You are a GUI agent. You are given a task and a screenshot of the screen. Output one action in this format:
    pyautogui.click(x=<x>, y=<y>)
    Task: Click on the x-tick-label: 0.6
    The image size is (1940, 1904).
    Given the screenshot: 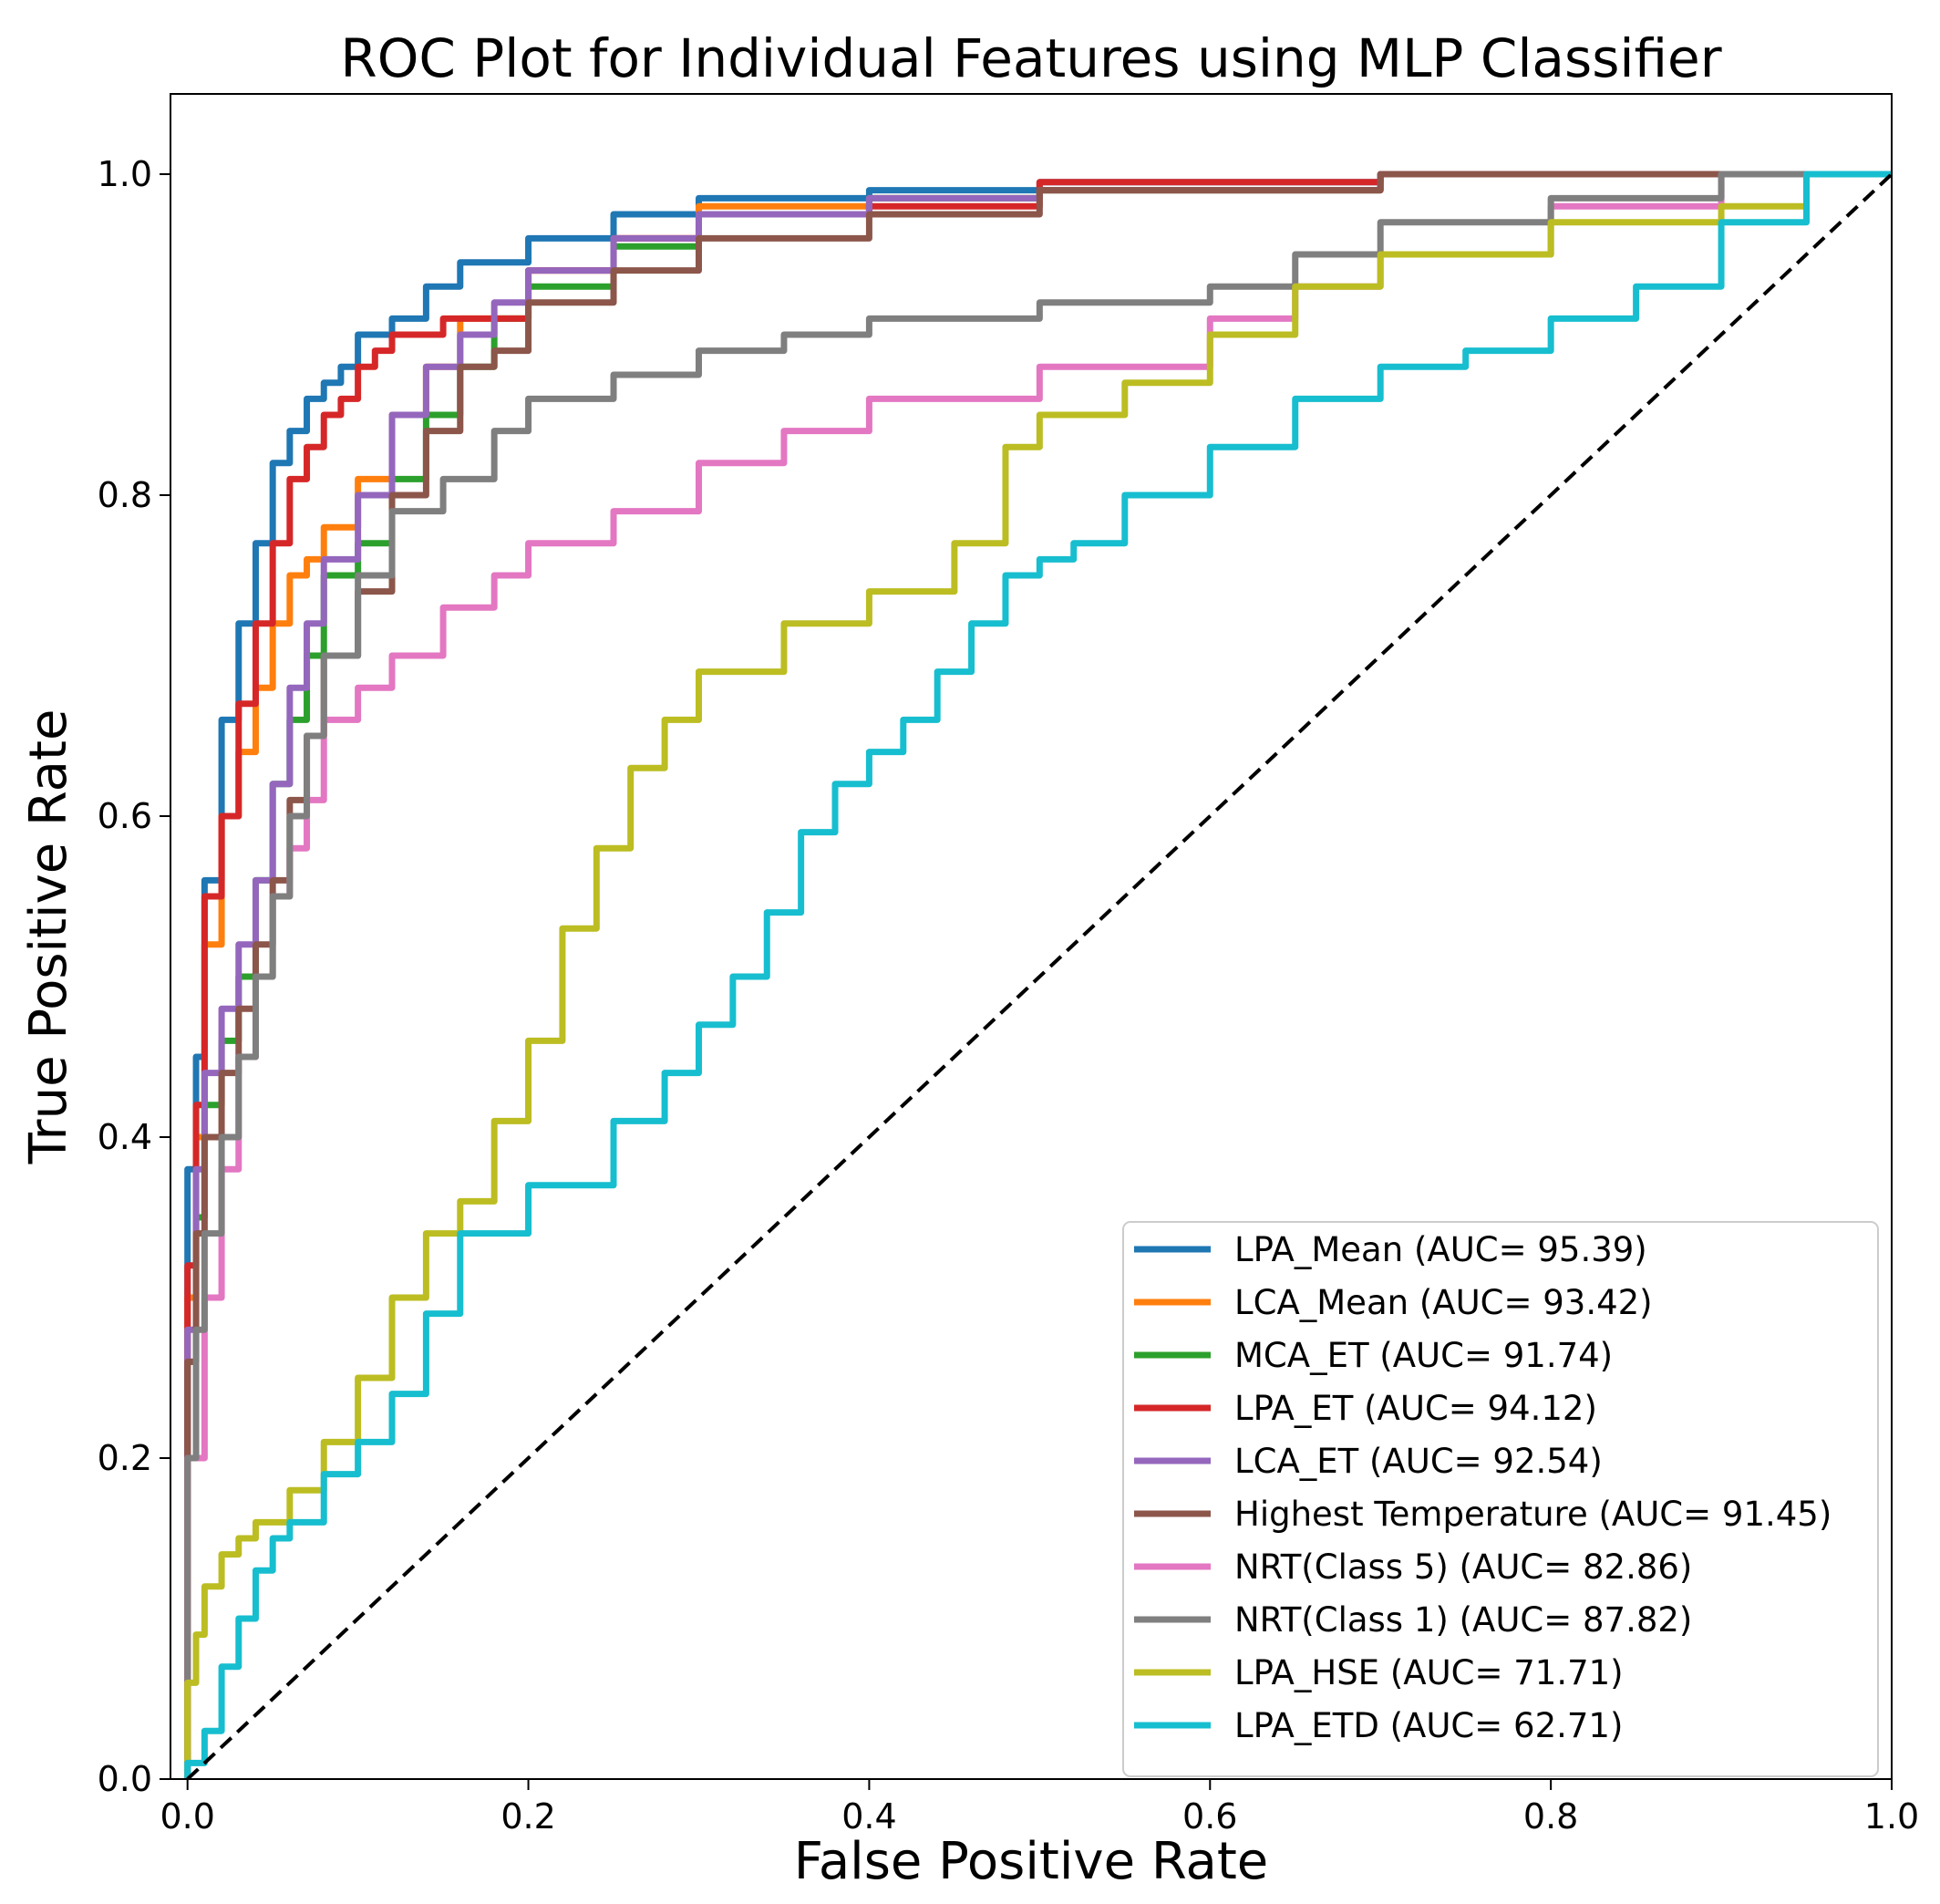 What is the action you would take?
    pyautogui.click(x=1210, y=1817)
    